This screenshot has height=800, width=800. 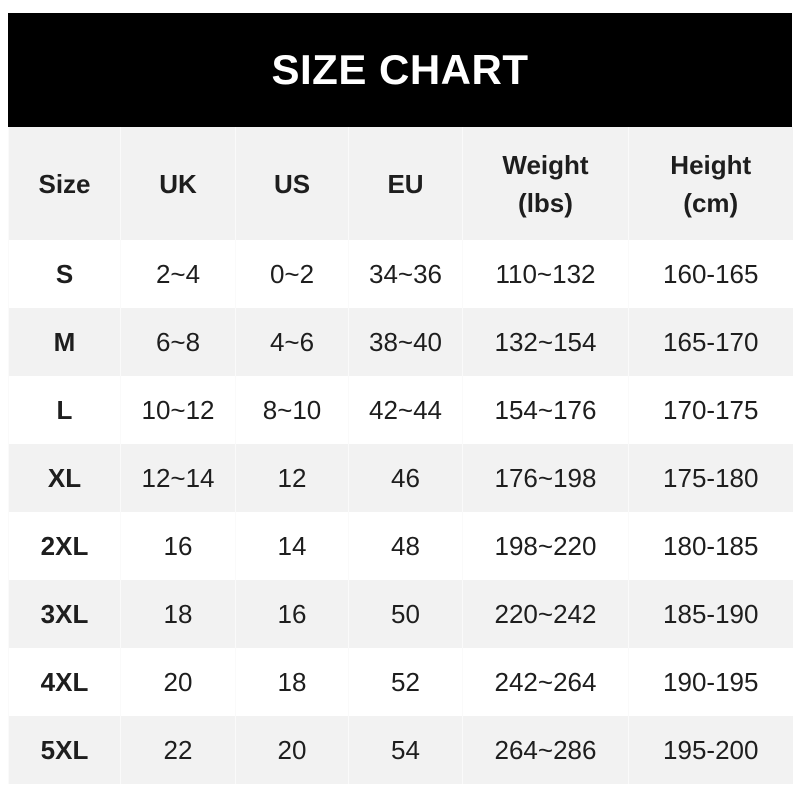 I want to click on cell-height: 165-170, so click(x=710, y=342).